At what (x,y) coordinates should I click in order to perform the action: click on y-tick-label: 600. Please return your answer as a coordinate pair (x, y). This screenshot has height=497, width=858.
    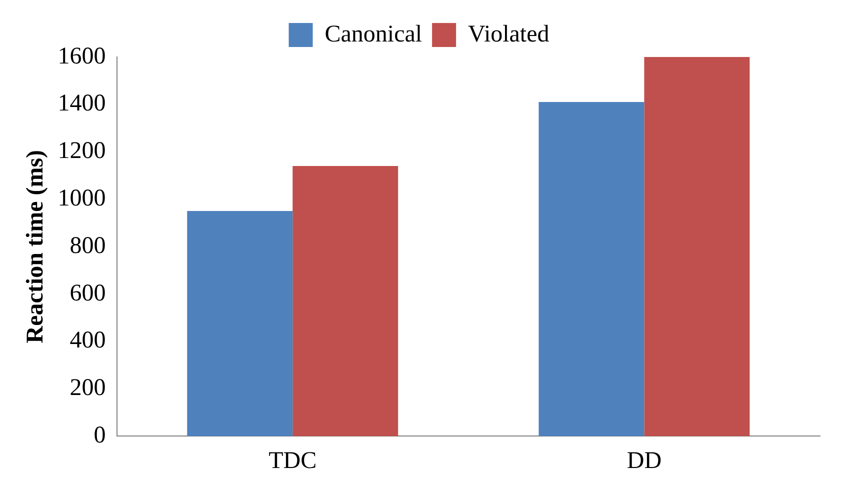
    Looking at the image, I should click on (88, 293).